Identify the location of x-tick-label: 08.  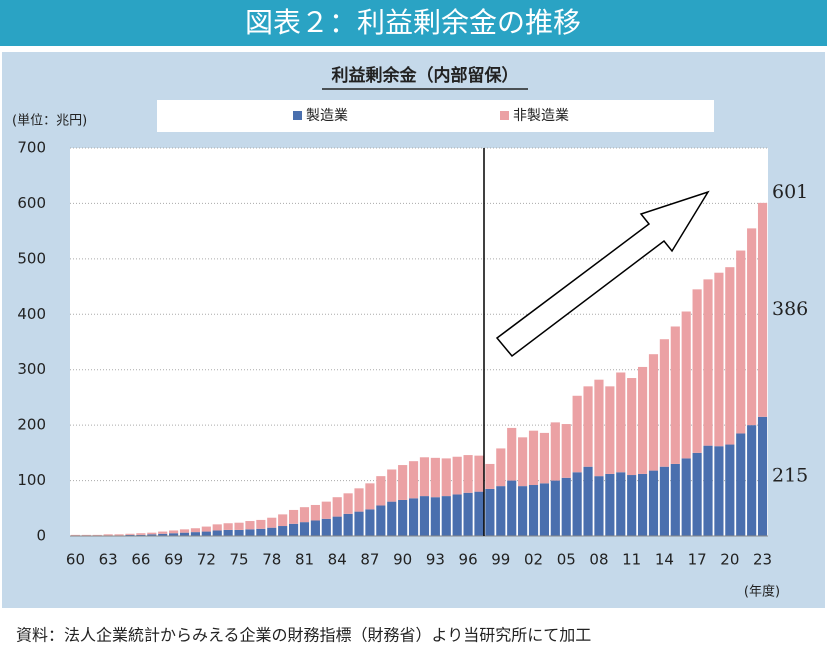
(598, 560).